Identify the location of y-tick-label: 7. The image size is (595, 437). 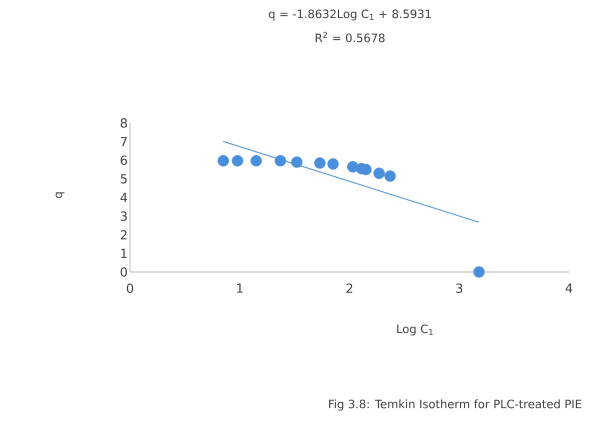
(123, 141).